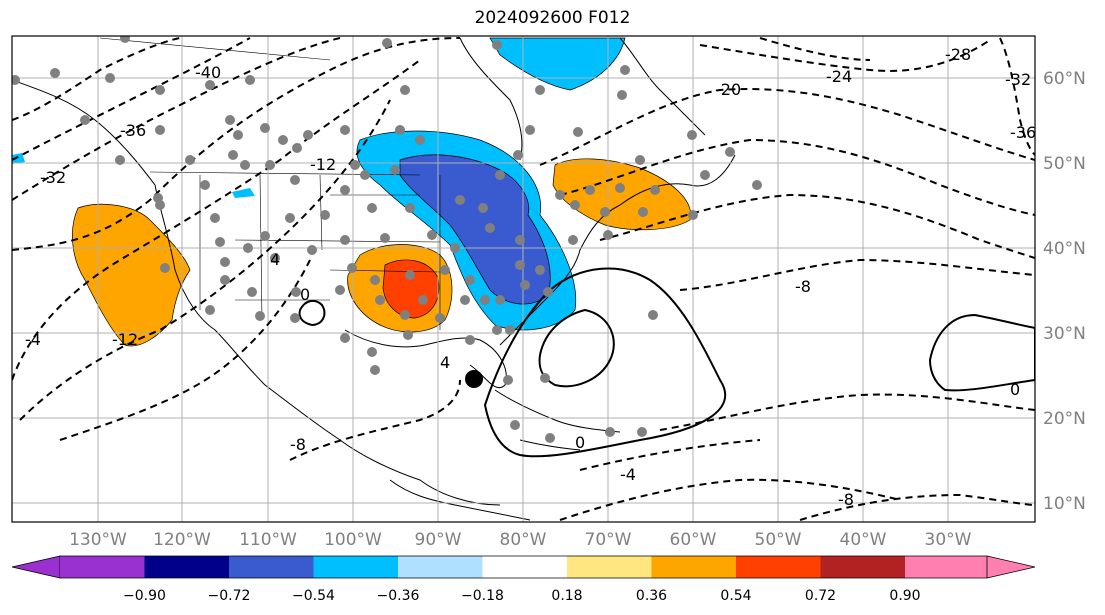 The image size is (1105, 615). I want to click on svg-text: 120°W, so click(182, 540).